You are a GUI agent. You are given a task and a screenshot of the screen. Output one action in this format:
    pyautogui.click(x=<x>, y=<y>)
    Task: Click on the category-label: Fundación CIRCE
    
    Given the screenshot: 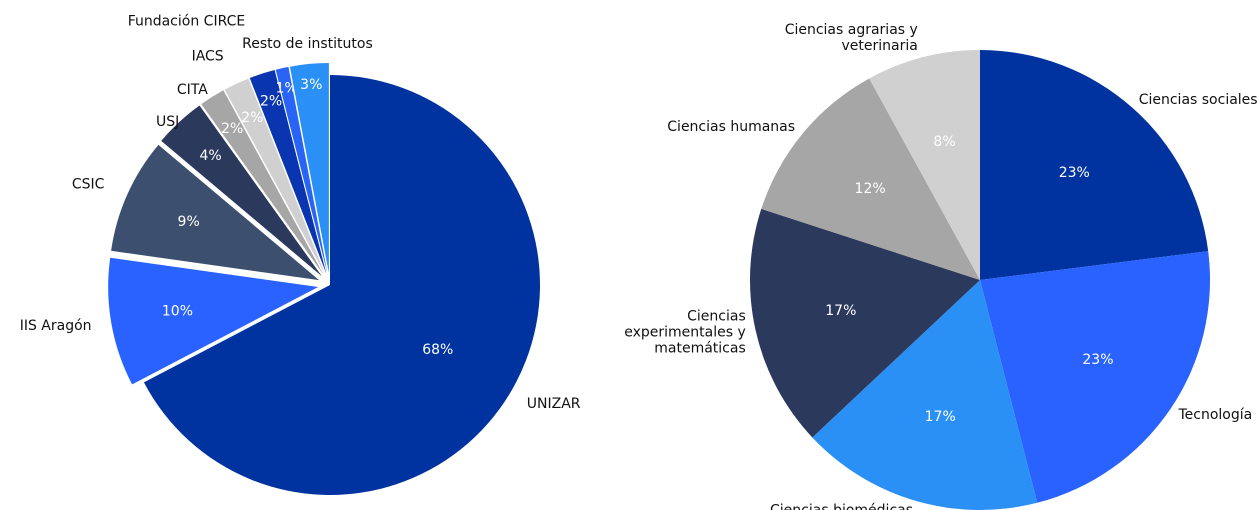 What is the action you would take?
    pyautogui.click(x=187, y=21)
    